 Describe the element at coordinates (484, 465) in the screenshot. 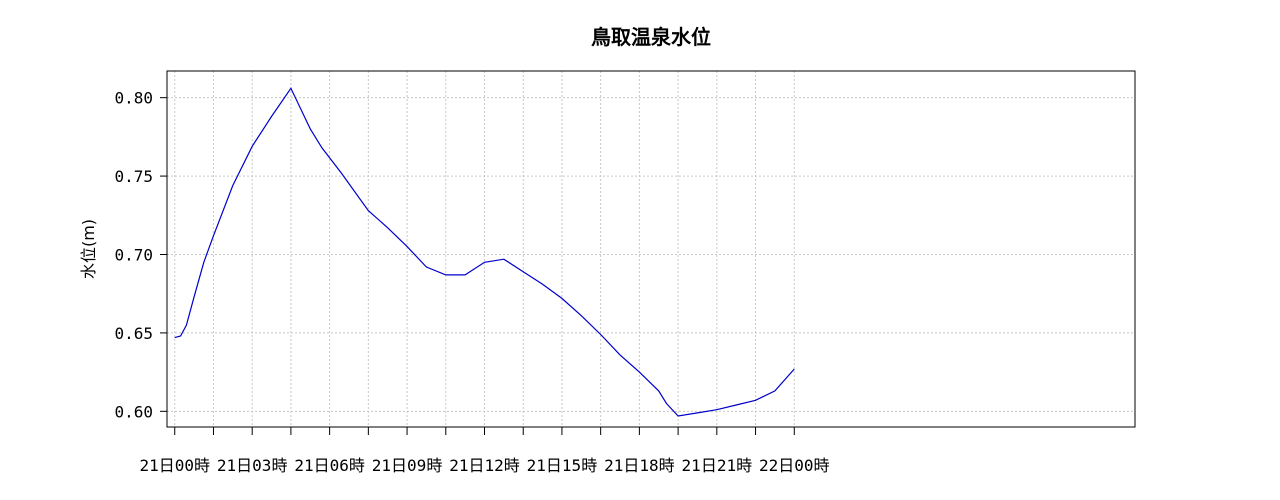

I see `x-tick-label: 21日12時` at that location.